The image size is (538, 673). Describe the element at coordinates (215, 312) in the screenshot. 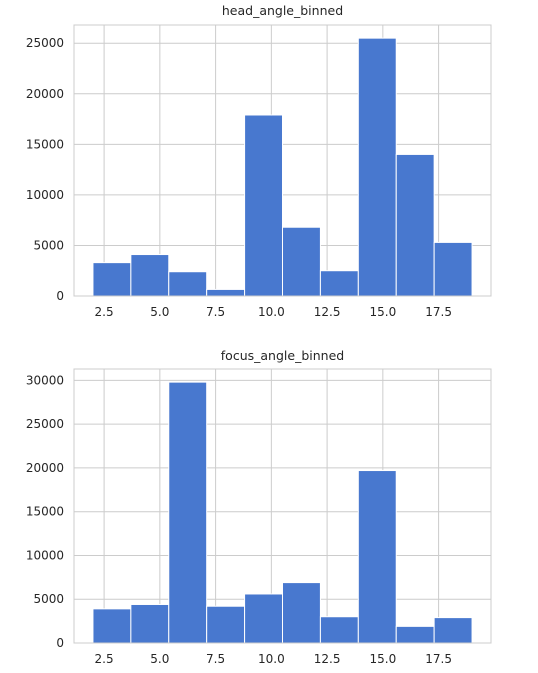

I see `head-angle-x-tick-label: 7.5` at that location.